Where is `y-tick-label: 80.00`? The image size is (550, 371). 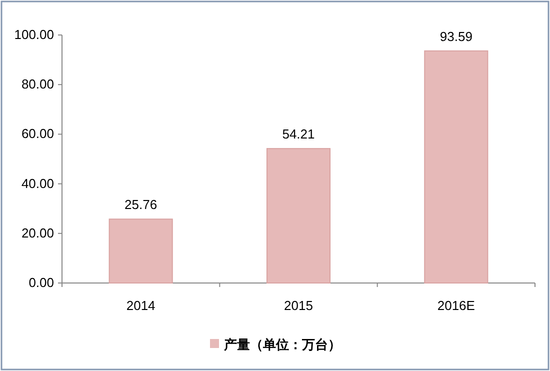
y-tick-label: 80.00 is located at coordinates (37, 84).